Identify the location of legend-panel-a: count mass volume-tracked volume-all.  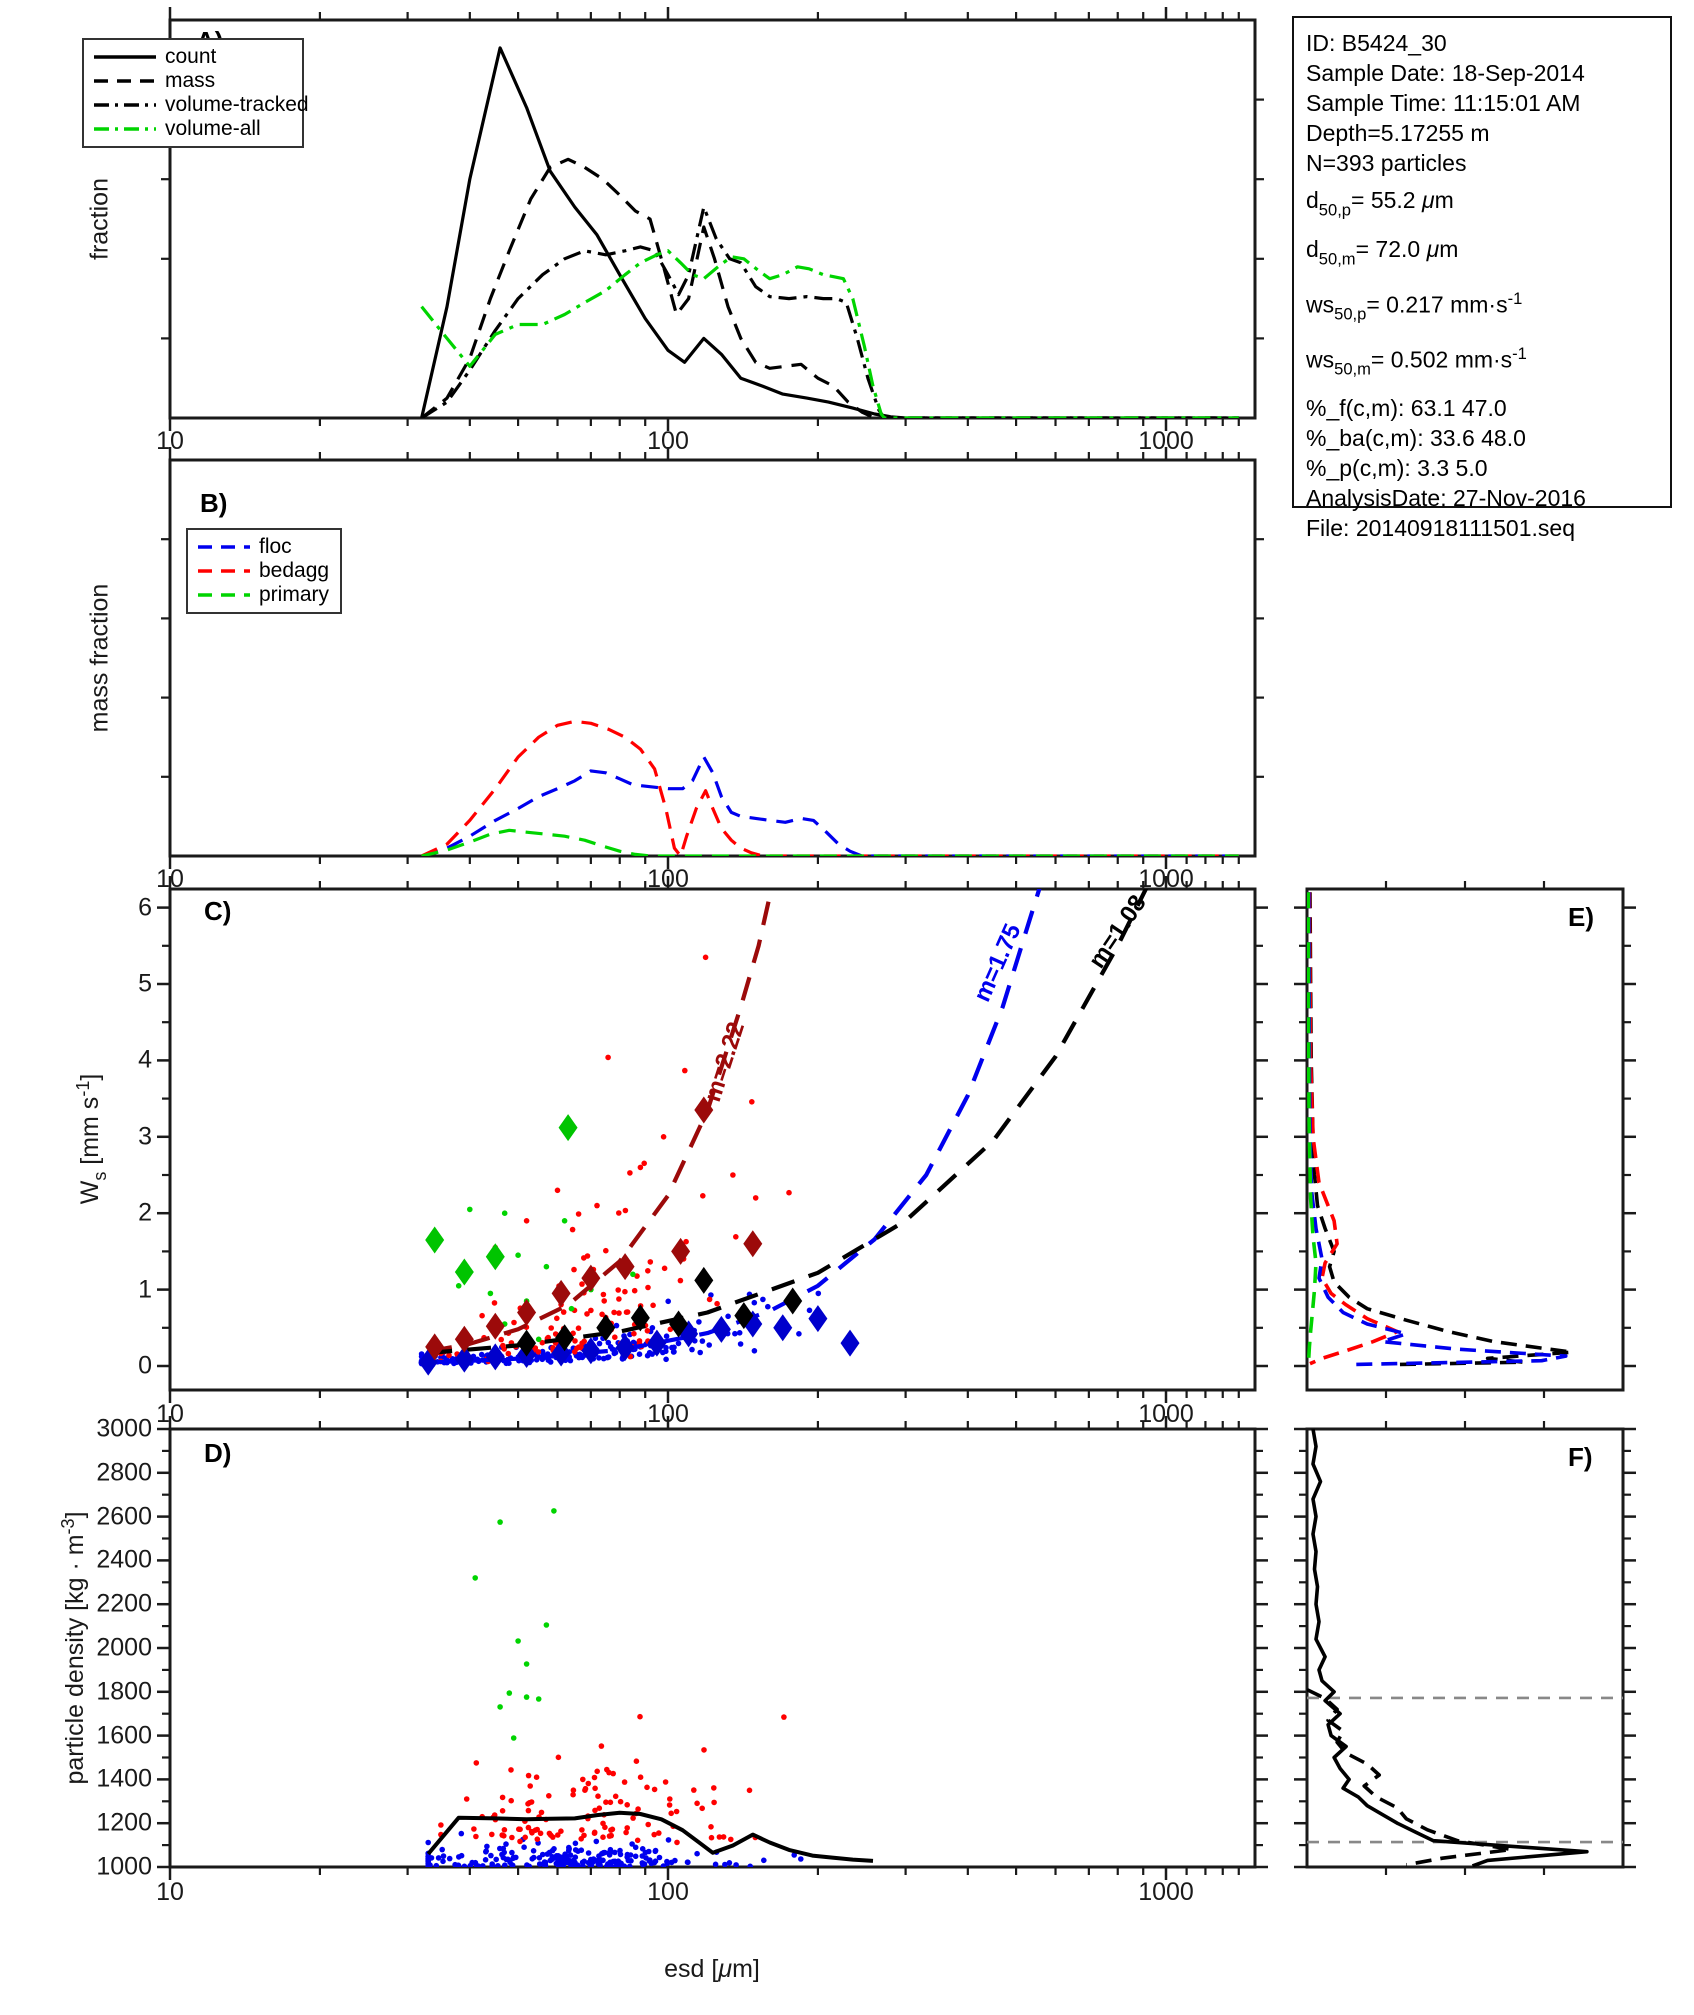
(195, 93).